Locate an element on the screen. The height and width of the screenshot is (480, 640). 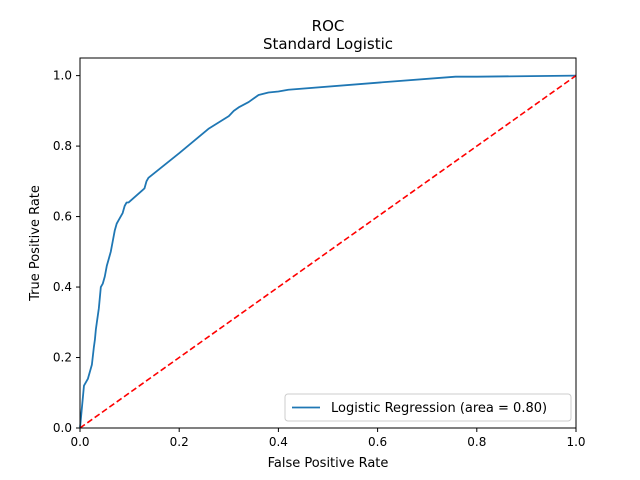
y-tick-label: 0.2 is located at coordinates (62, 358).